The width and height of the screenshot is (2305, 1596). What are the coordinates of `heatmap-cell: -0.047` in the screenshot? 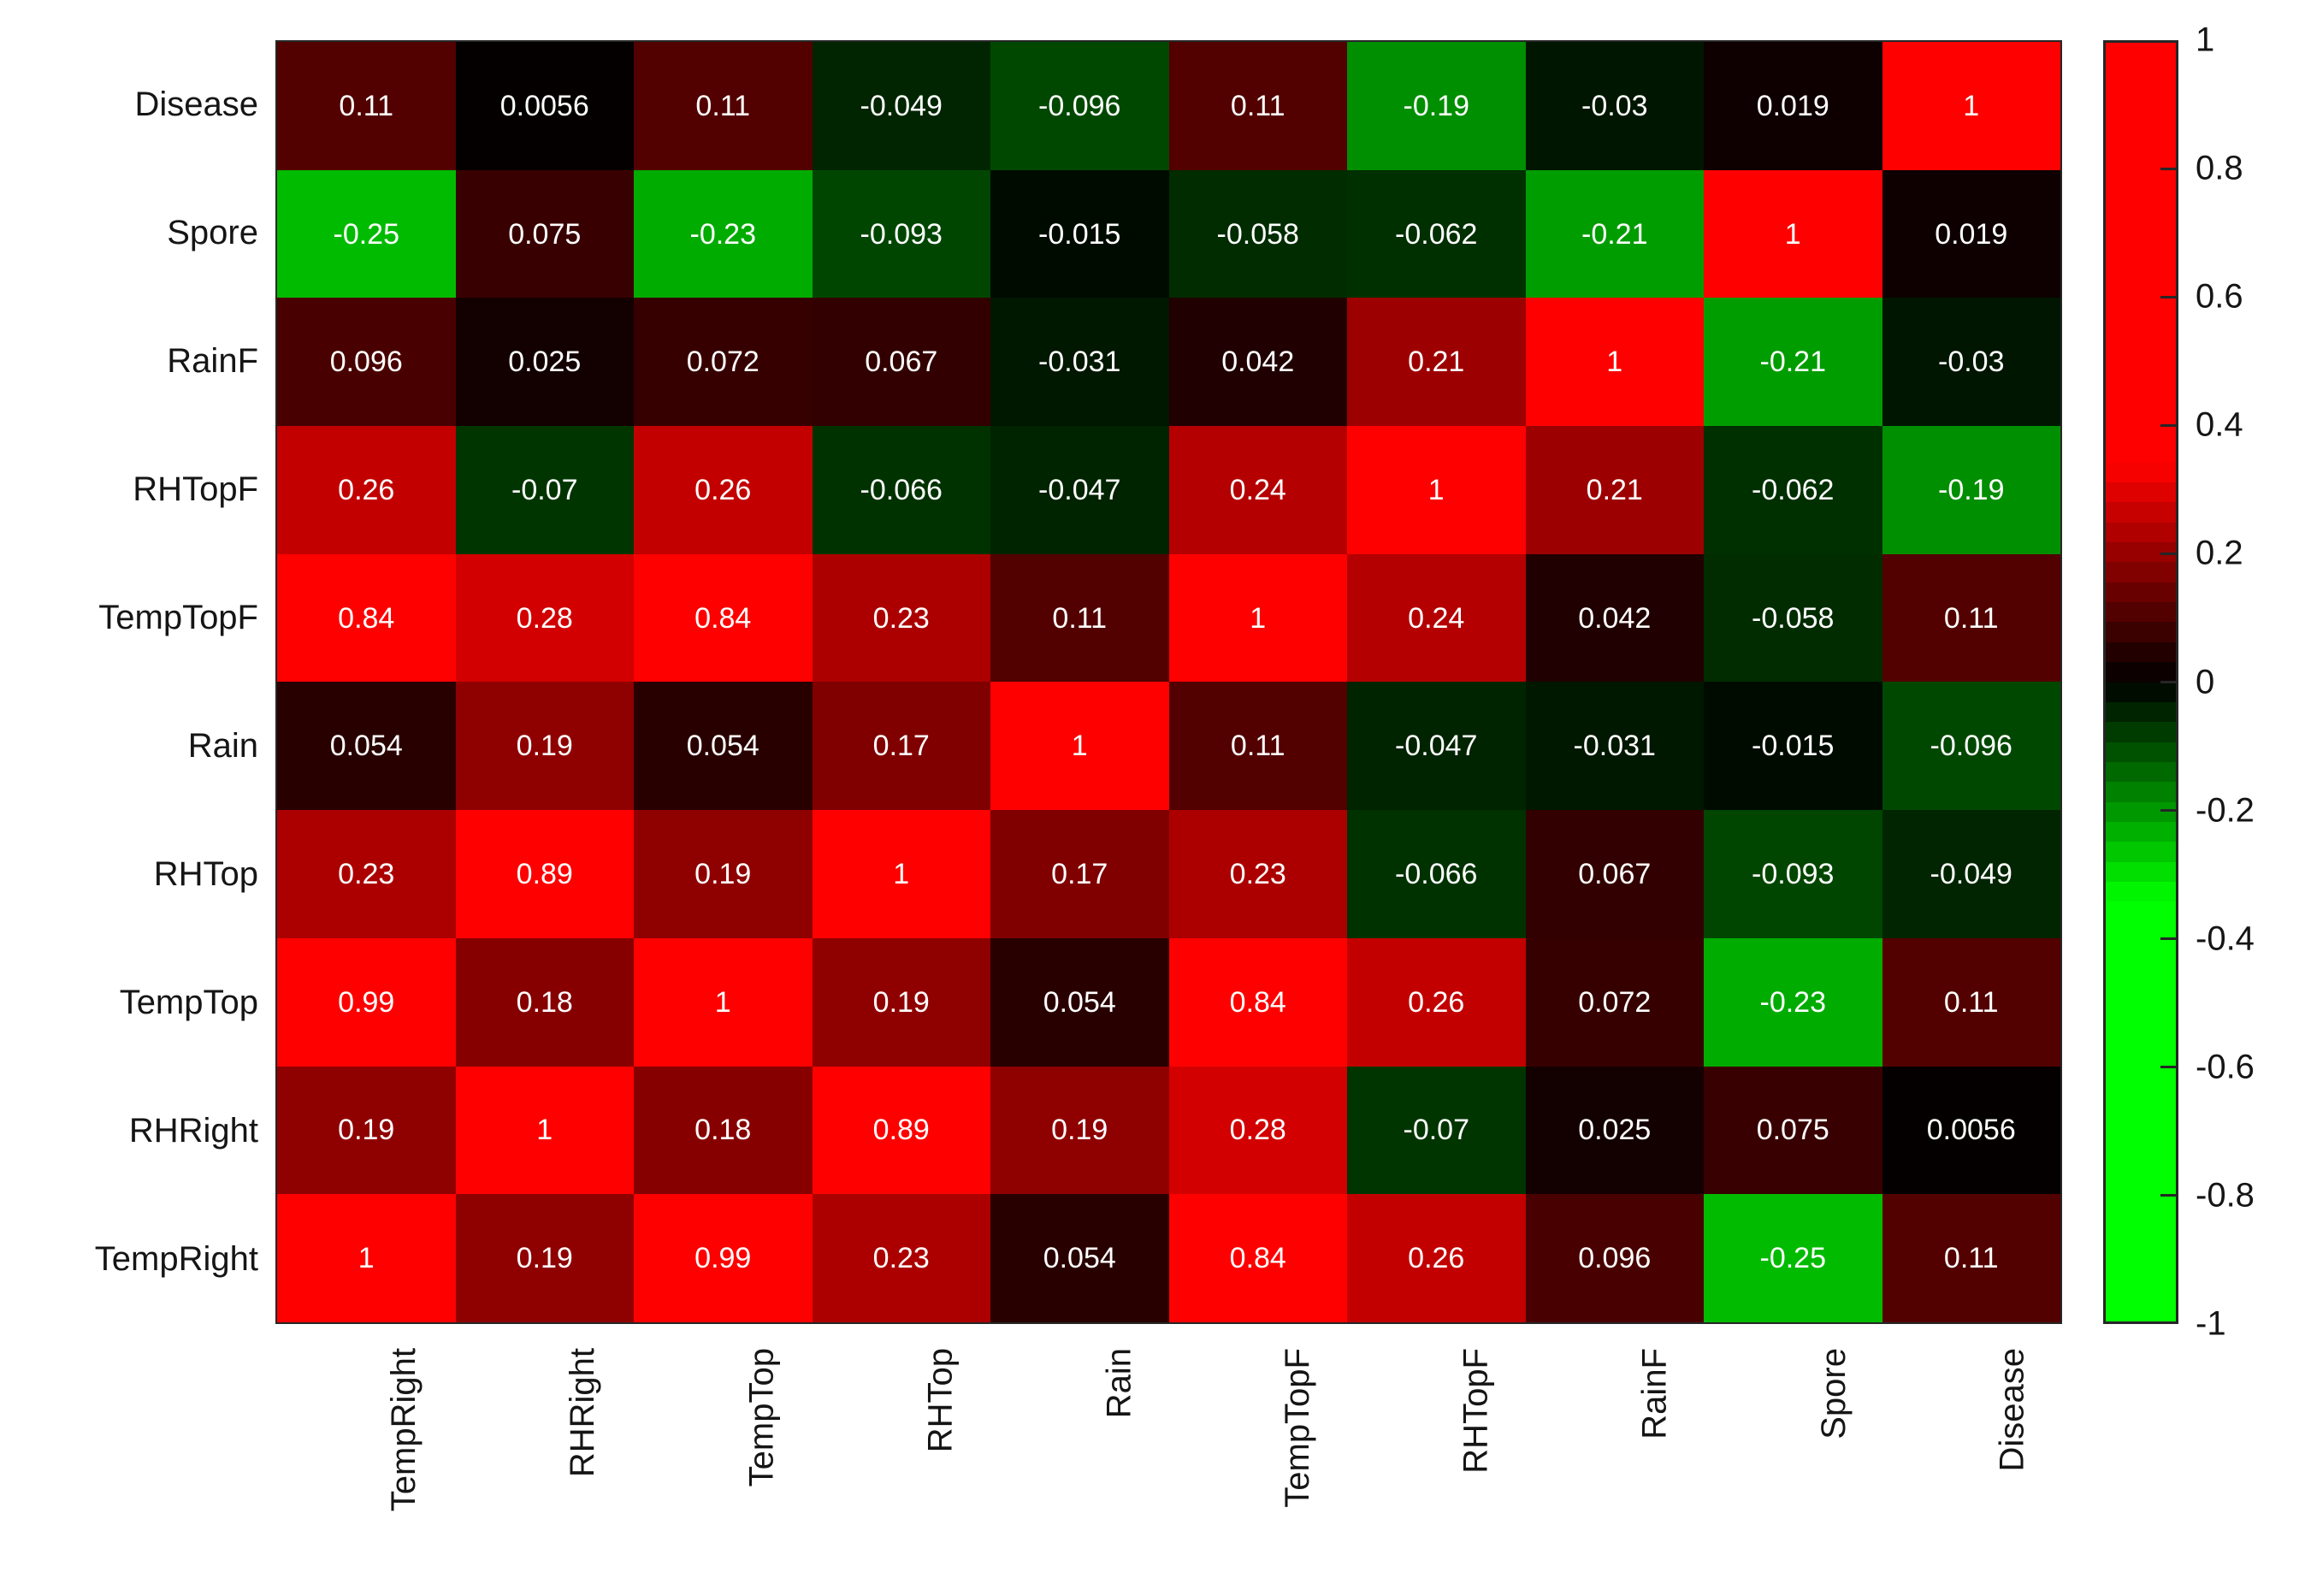 It's located at (1080, 490).